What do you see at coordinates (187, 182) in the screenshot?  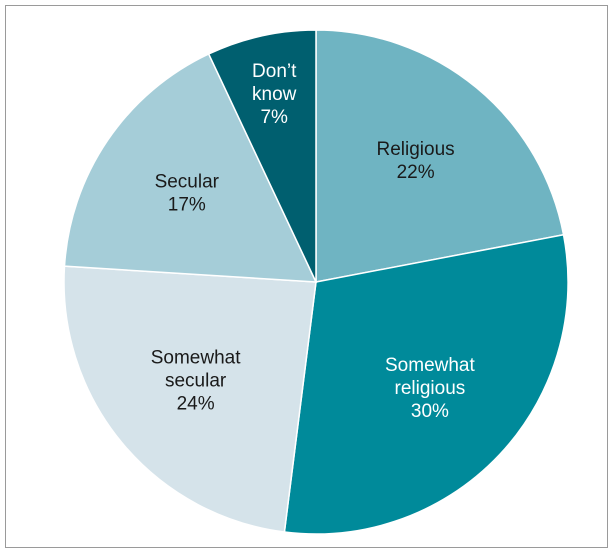 I see `slice-name-label: Secular` at bounding box center [187, 182].